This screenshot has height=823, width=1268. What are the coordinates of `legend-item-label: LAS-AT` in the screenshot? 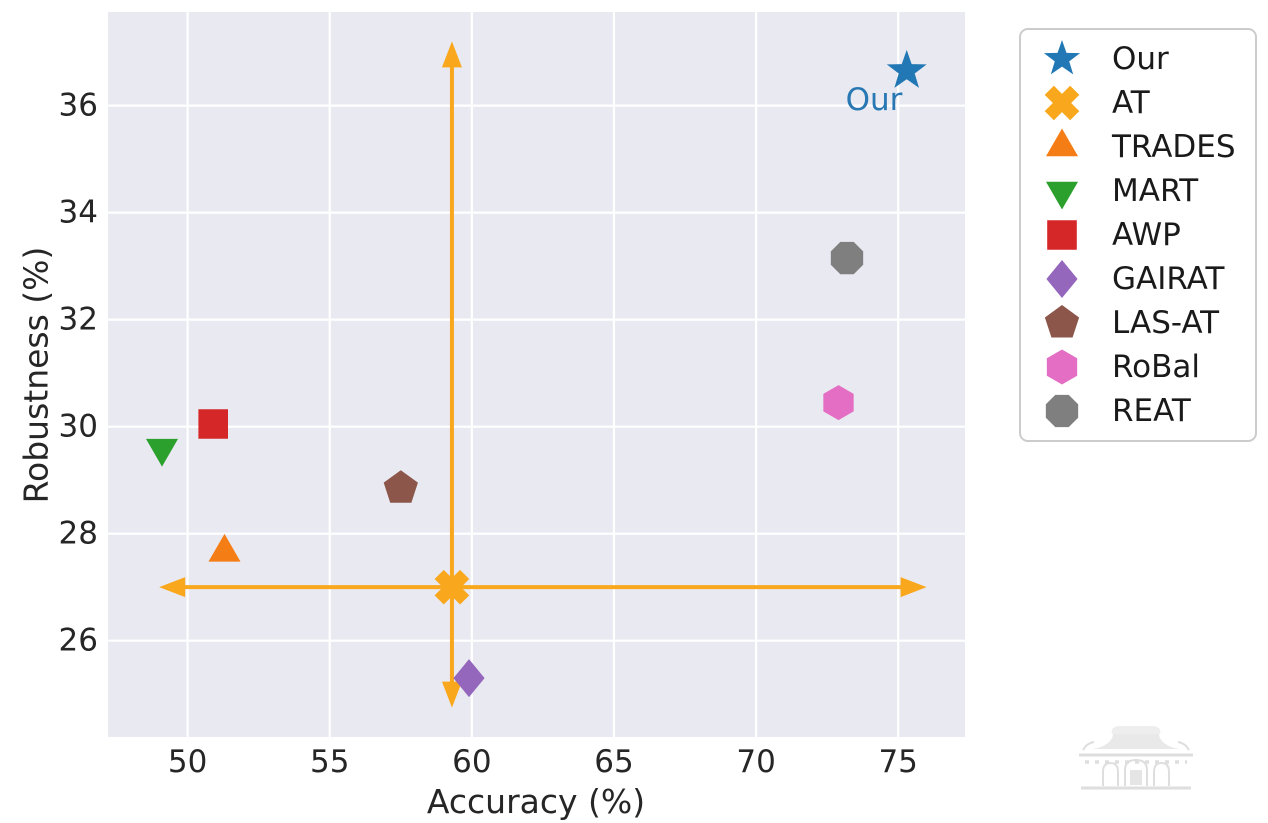 It's located at (1166, 323).